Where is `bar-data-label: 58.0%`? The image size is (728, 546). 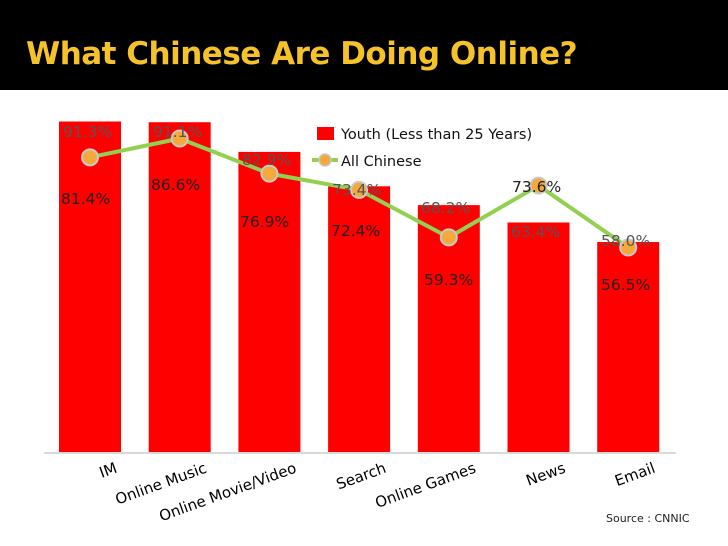 bar-data-label: 58.0% is located at coordinates (625, 241).